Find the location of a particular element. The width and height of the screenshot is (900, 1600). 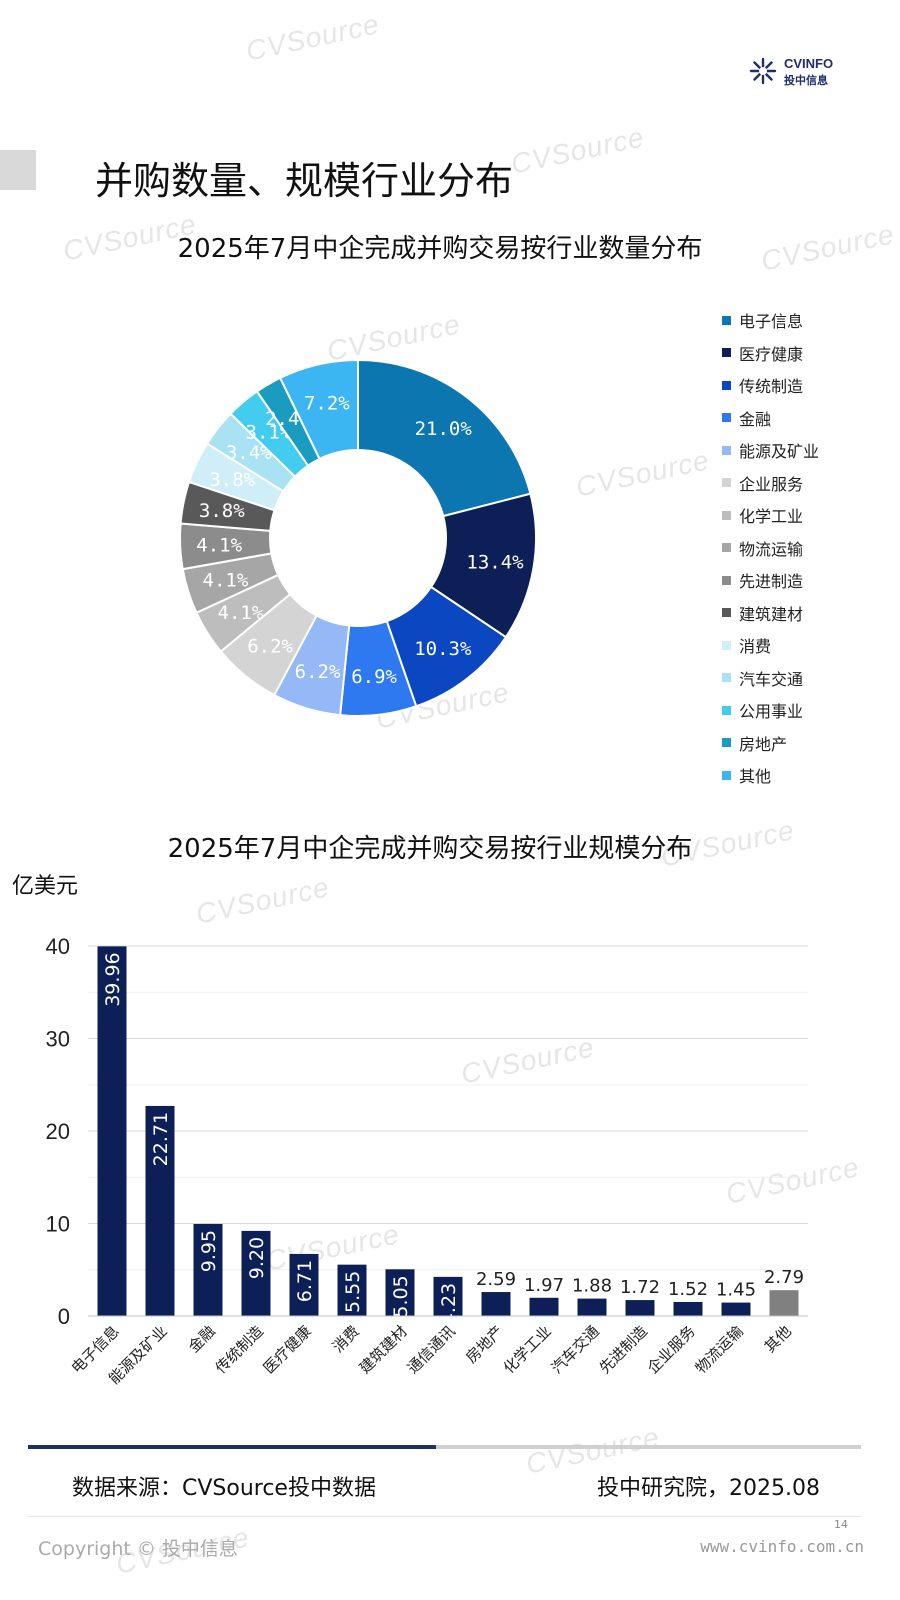

legend-item: 化学工业 is located at coordinates (770, 515).